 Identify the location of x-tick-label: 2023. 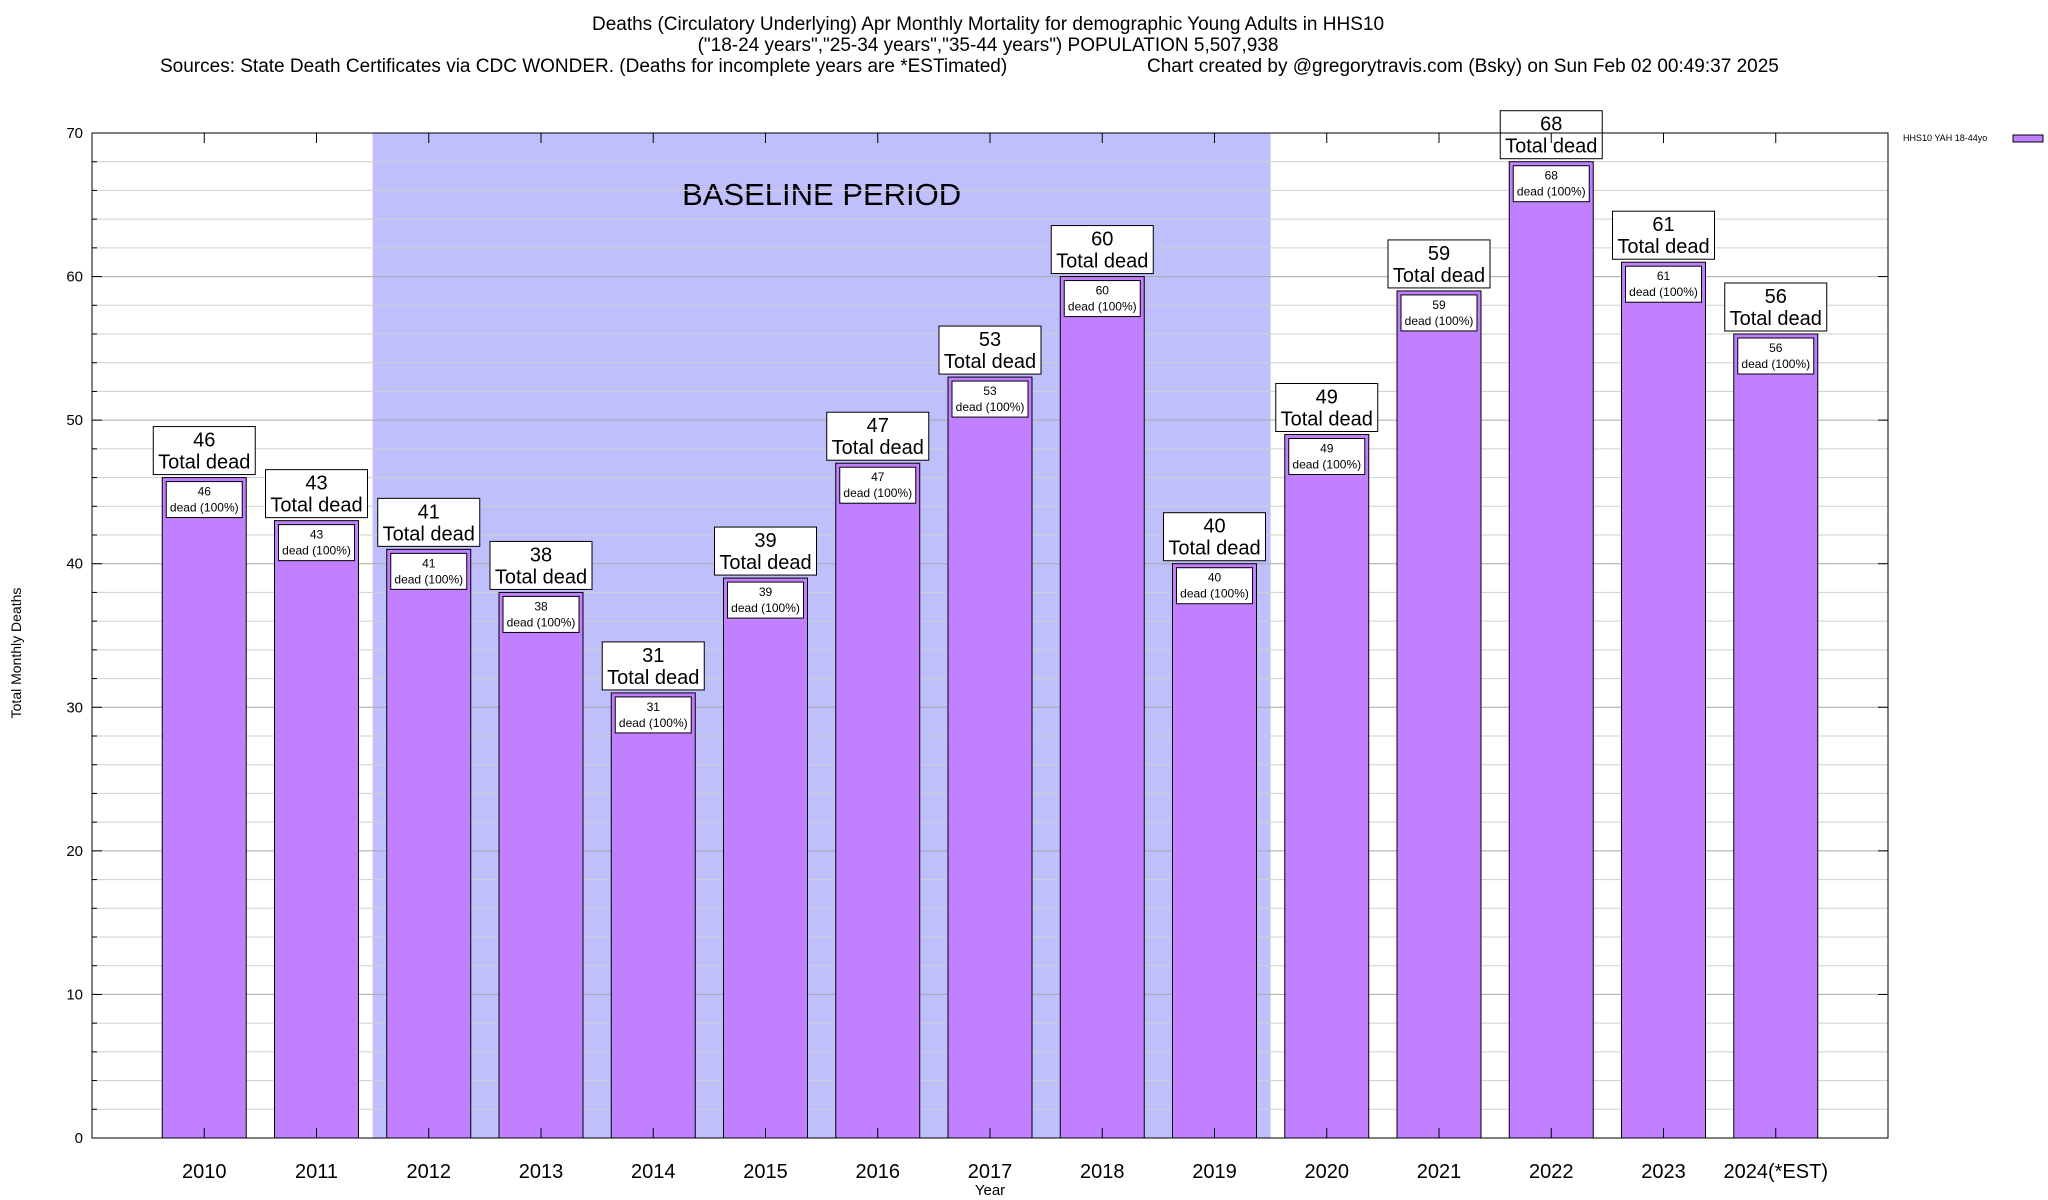
(1663, 1172).